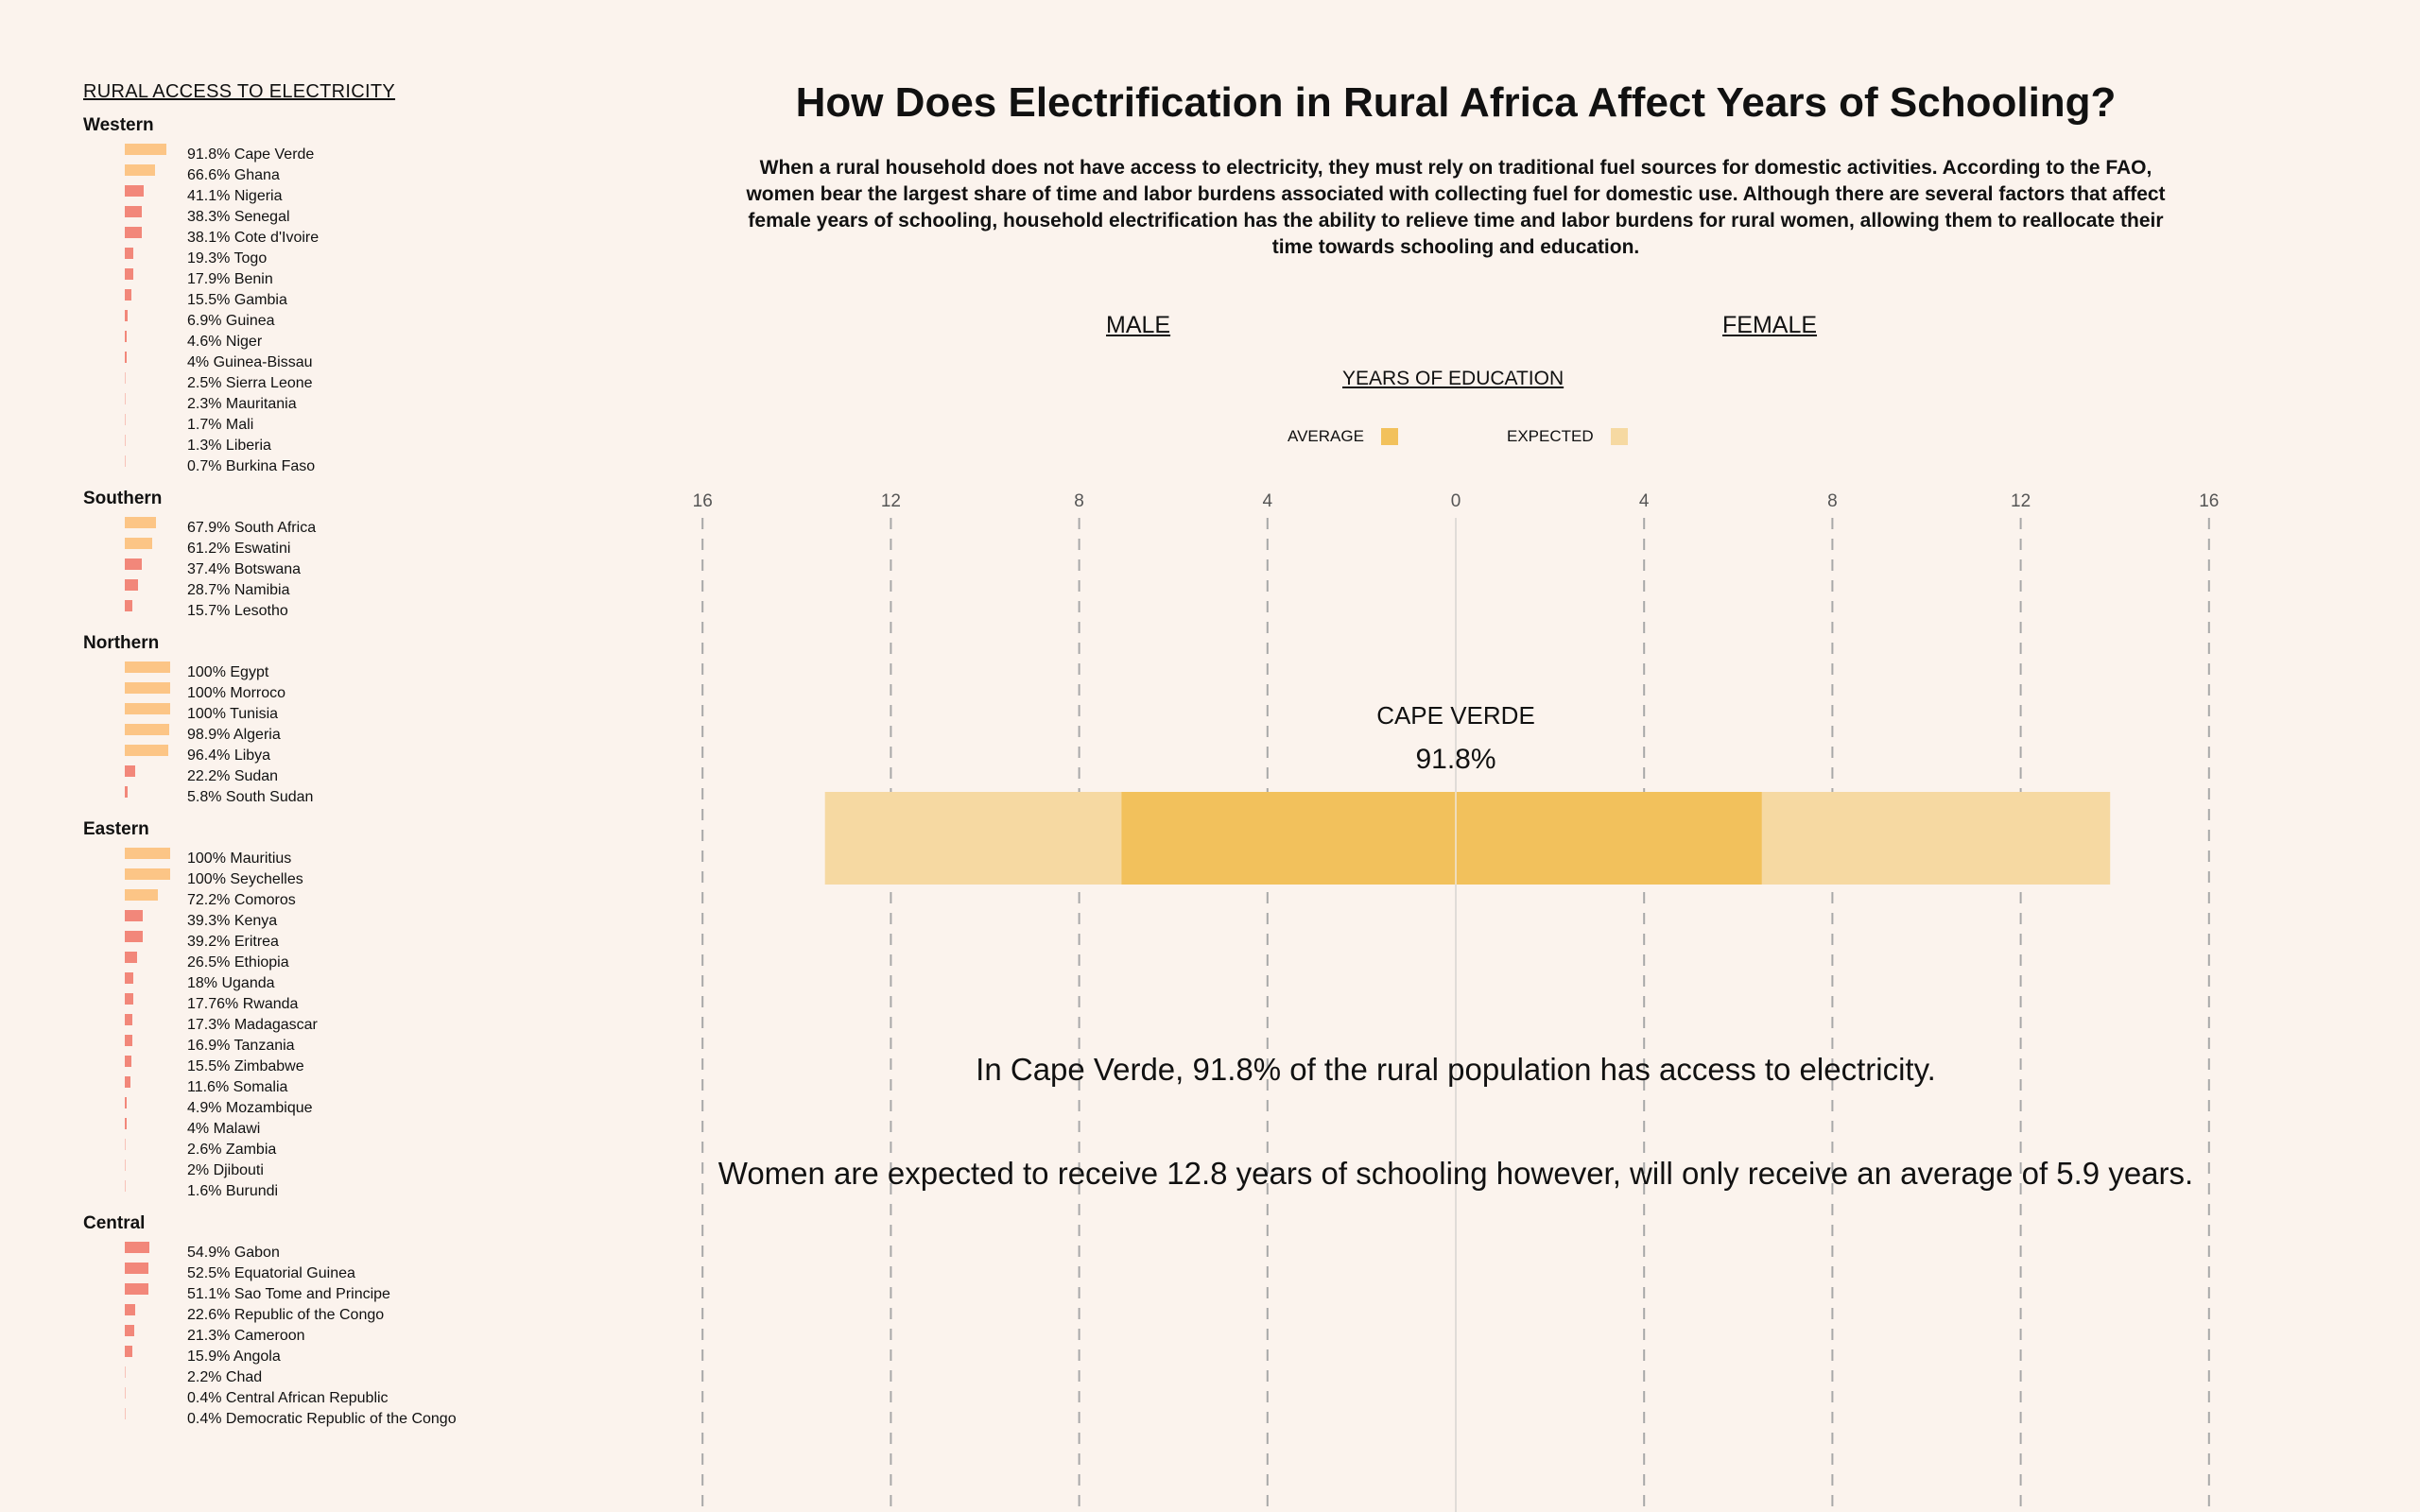  I want to click on country-row: 1.7% Mali, so click(348, 424).